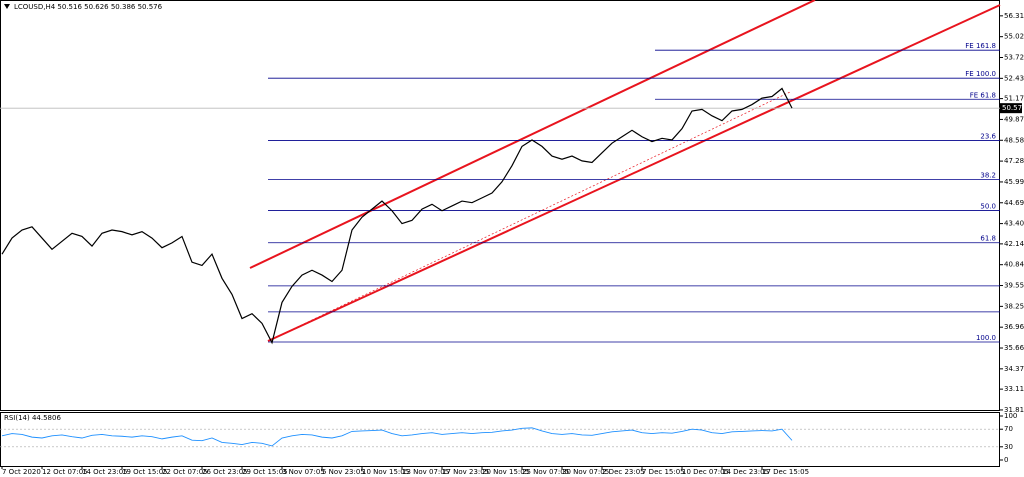 Image resolution: width=1024 pixels, height=477 pixels. What do you see at coordinates (988, 136) in the screenshot?
I see `fib-label: 23.6` at bounding box center [988, 136].